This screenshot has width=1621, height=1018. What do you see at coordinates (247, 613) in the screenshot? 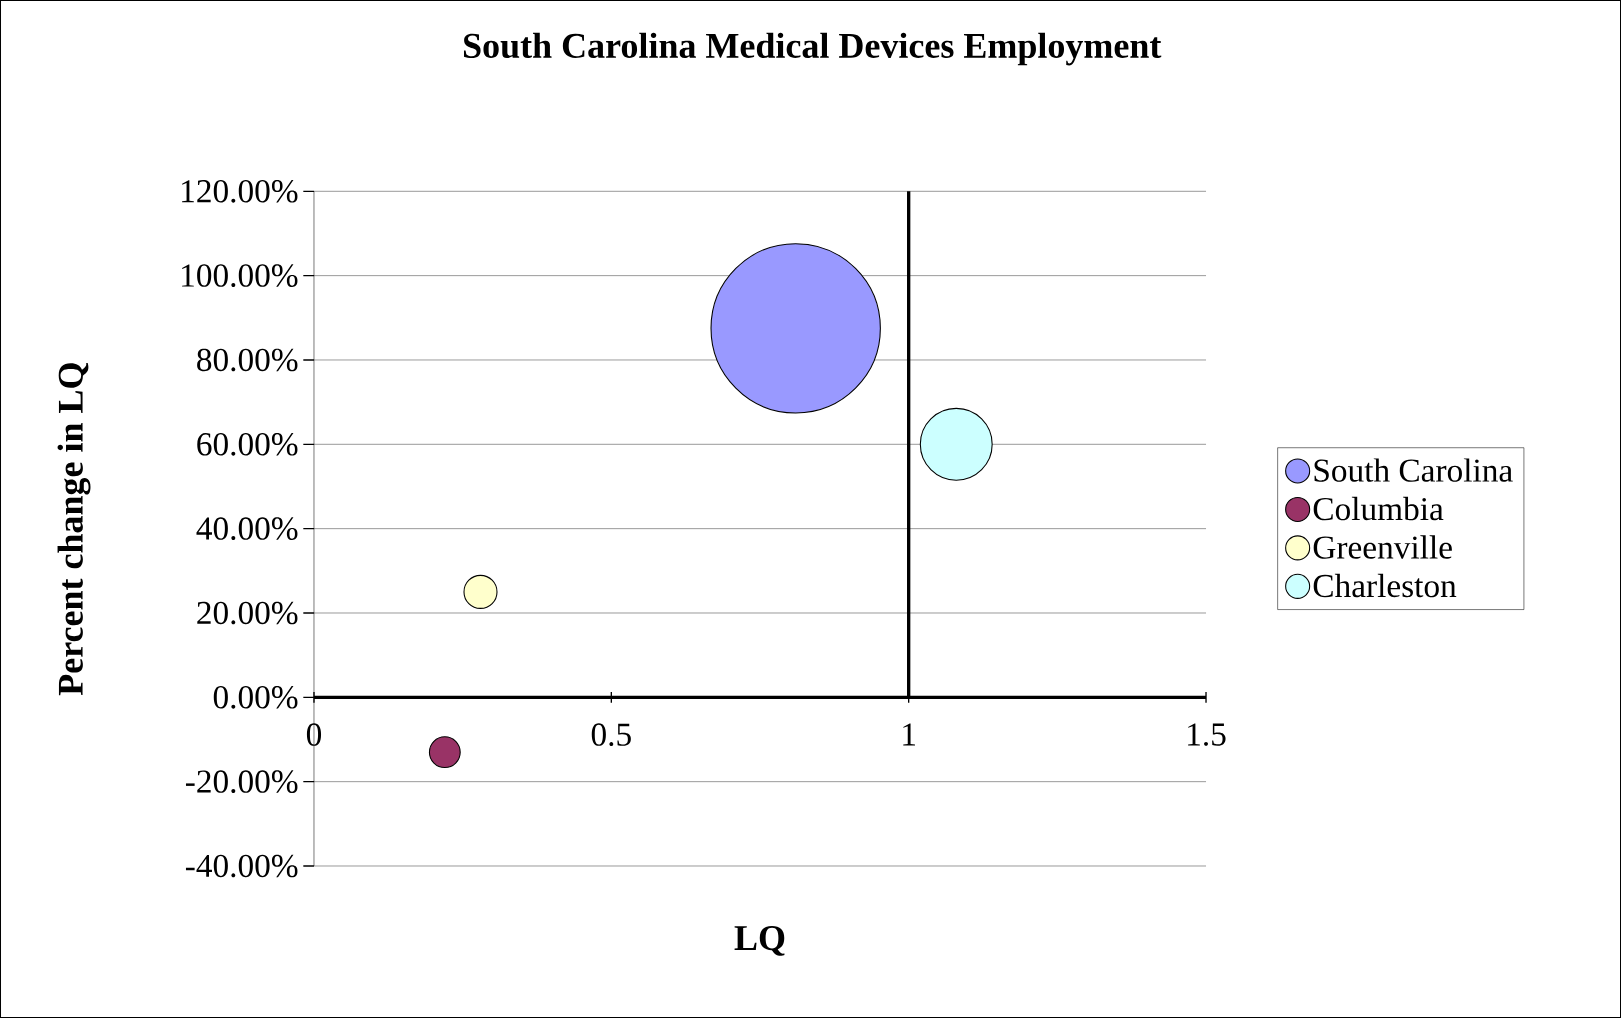
I see `y-tick-label: 20.00%` at bounding box center [247, 613].